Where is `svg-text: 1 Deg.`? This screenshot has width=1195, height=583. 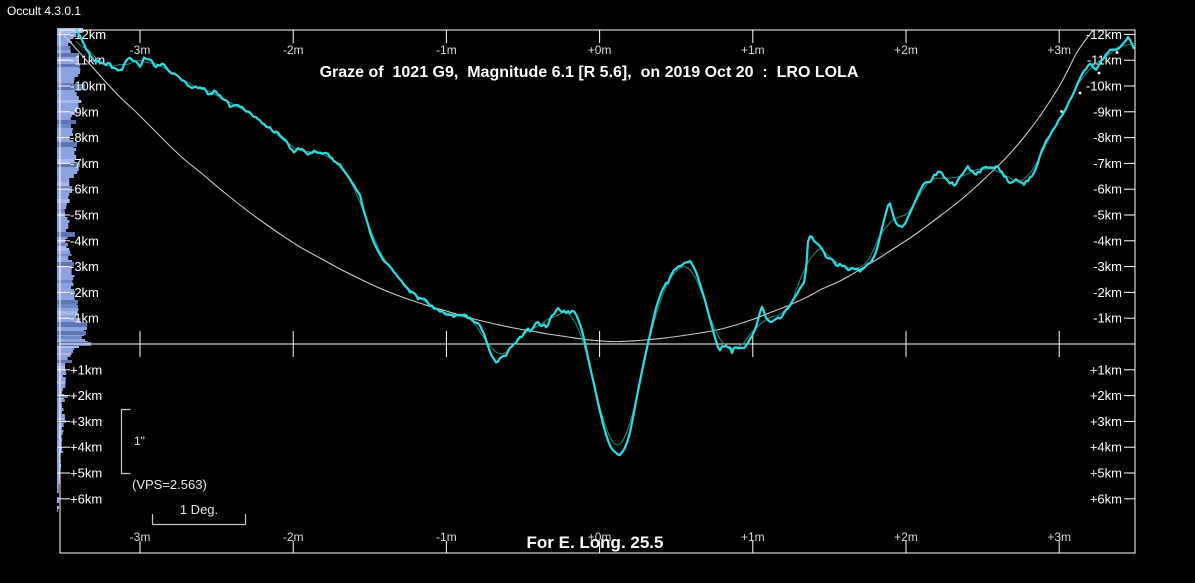
svg-text: 1 Deg. is located at coordinates (199, 509).